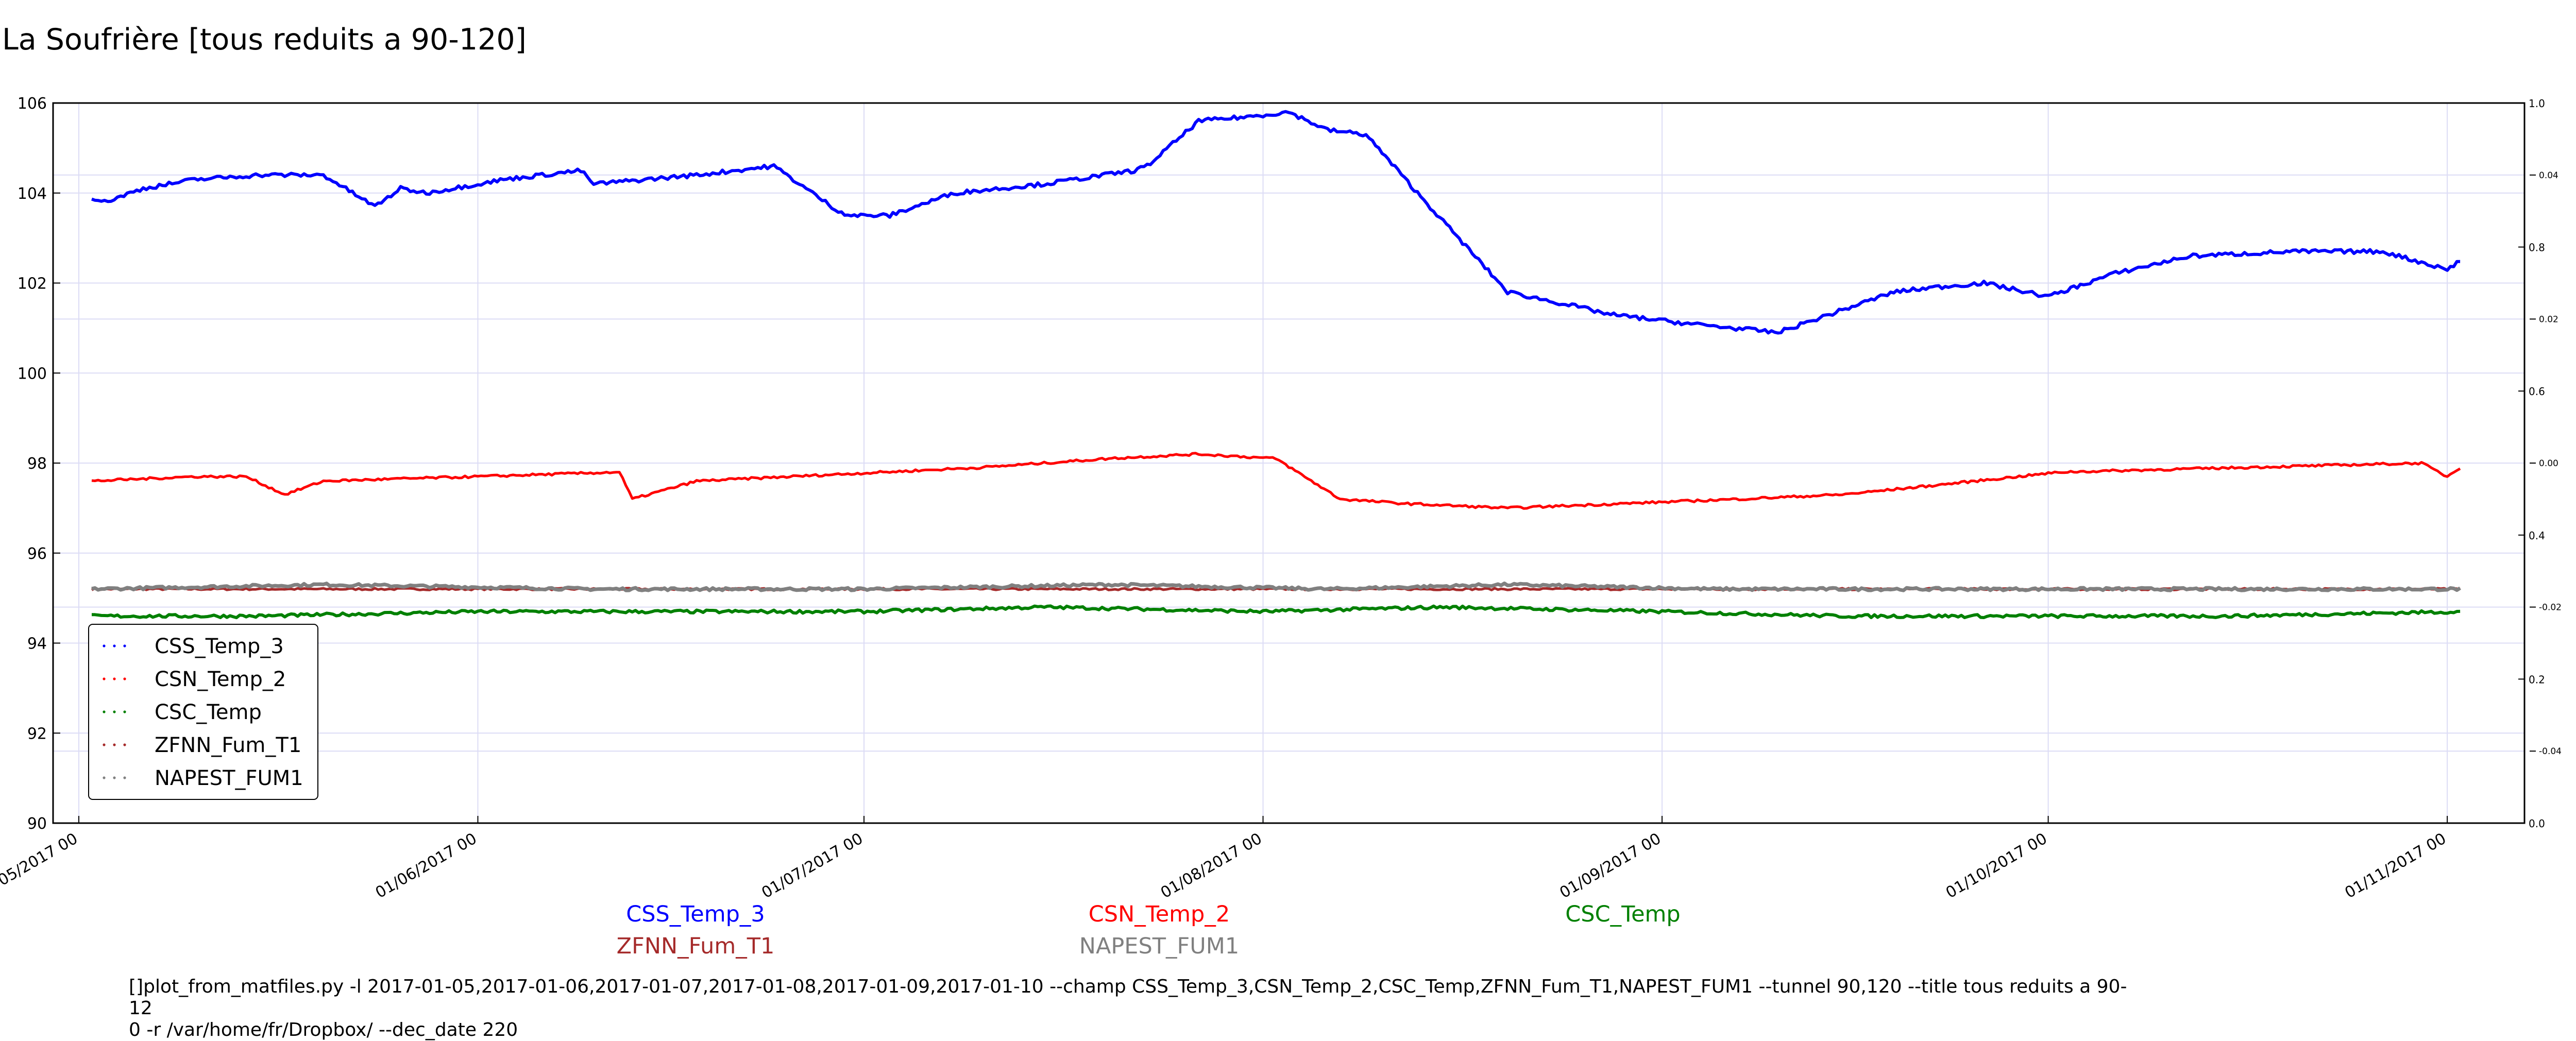 This screenshot has height=1041, width=2576. What do you see at coordinates (2537, 391) in the screenshot?
I see `right-outer-tick-label: 0.6` at bounding box center [2537, 391].